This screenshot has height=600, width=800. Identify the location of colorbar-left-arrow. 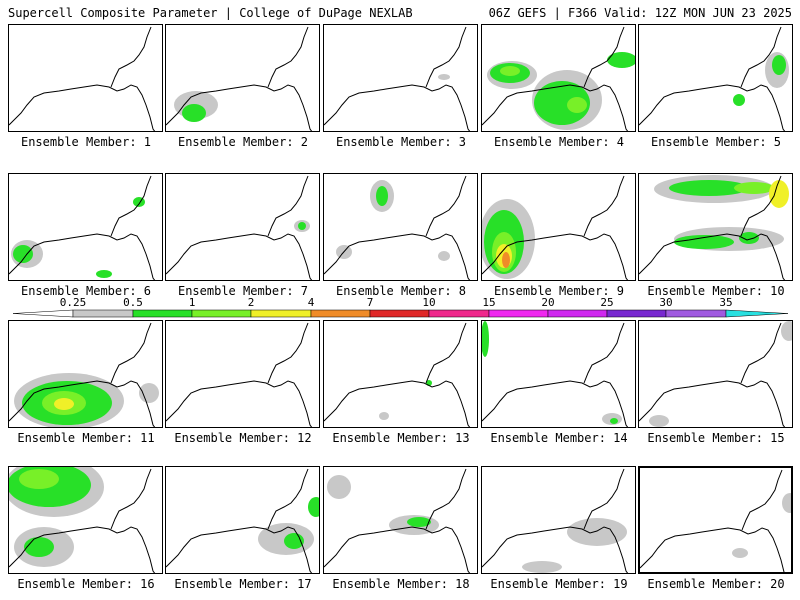
(43, 313).